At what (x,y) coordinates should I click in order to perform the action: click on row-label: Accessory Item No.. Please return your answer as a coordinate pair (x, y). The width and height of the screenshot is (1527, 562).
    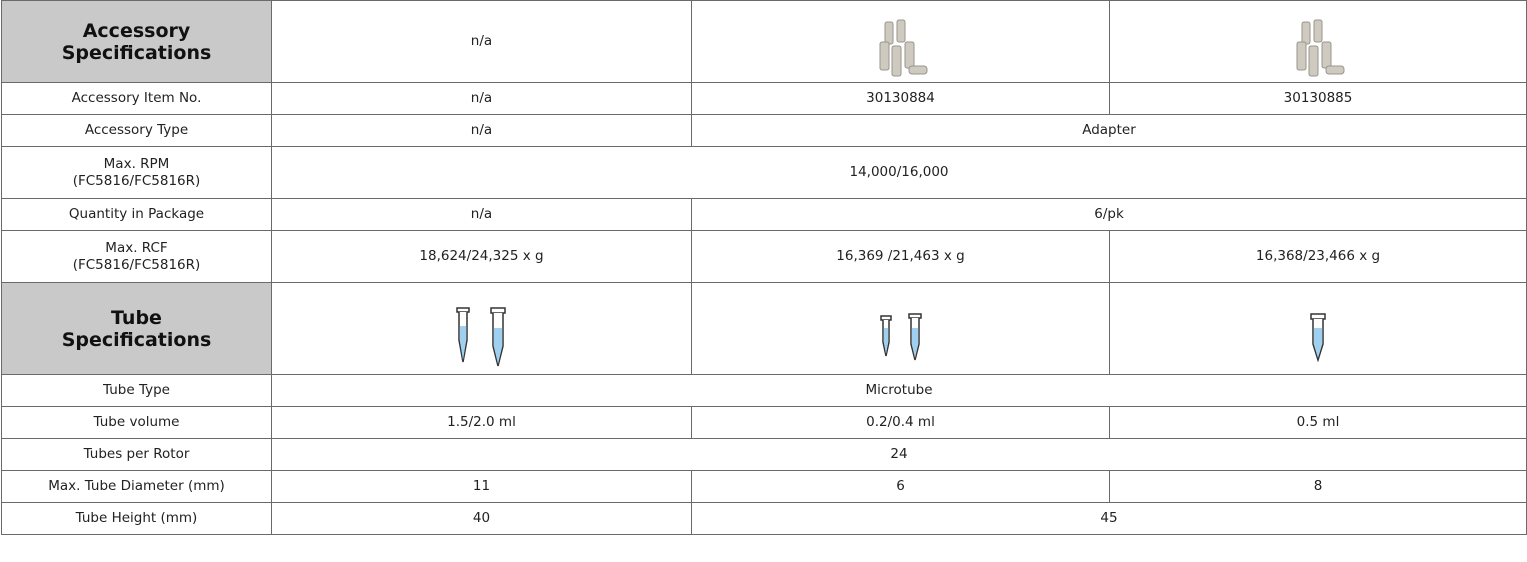
    Looking at the image, I should click on (136, 98).